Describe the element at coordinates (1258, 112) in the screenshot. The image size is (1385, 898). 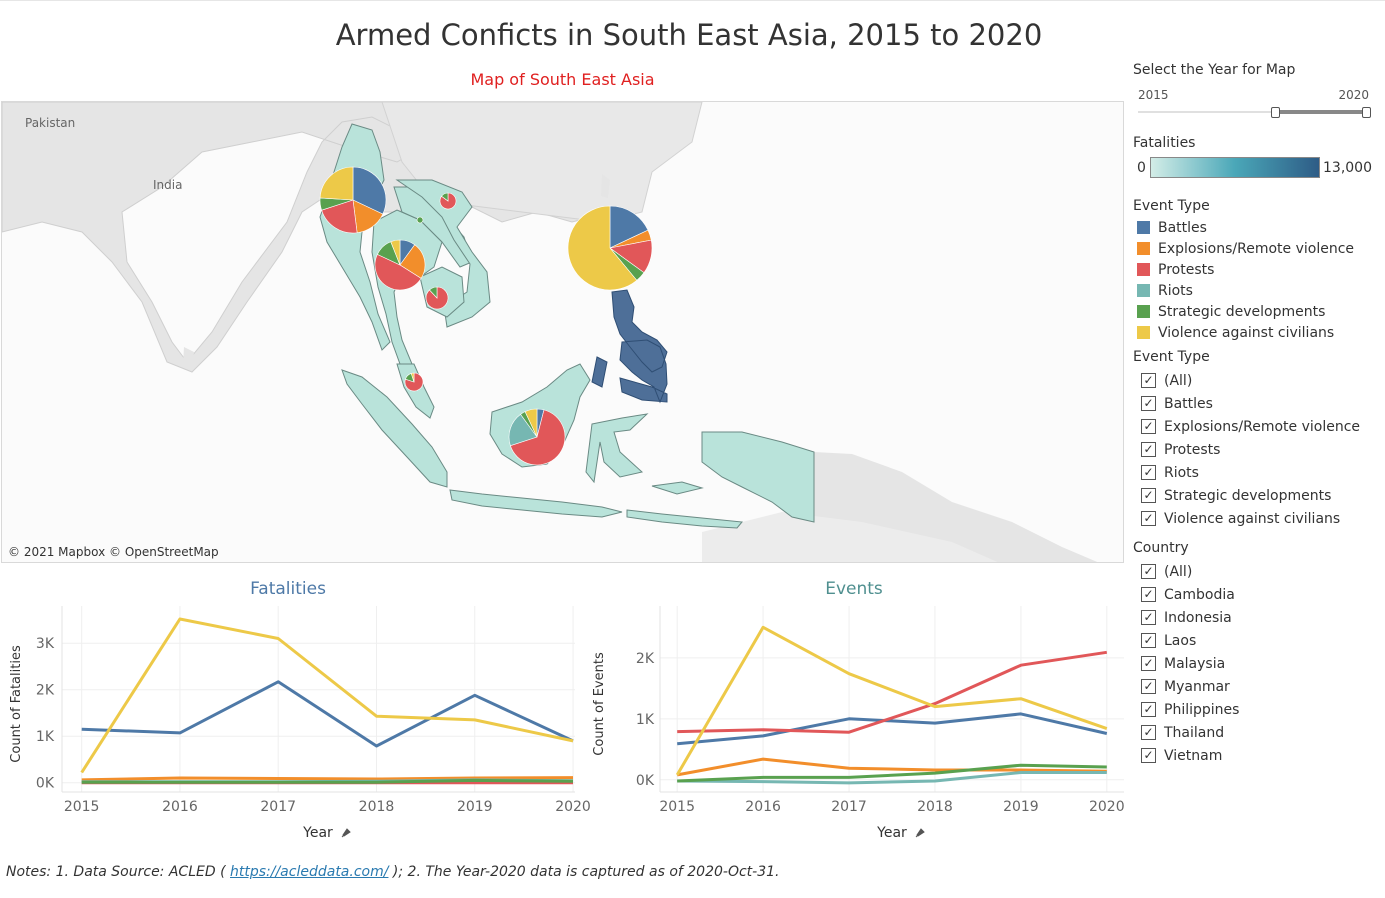
I see `year-slider` at that location.